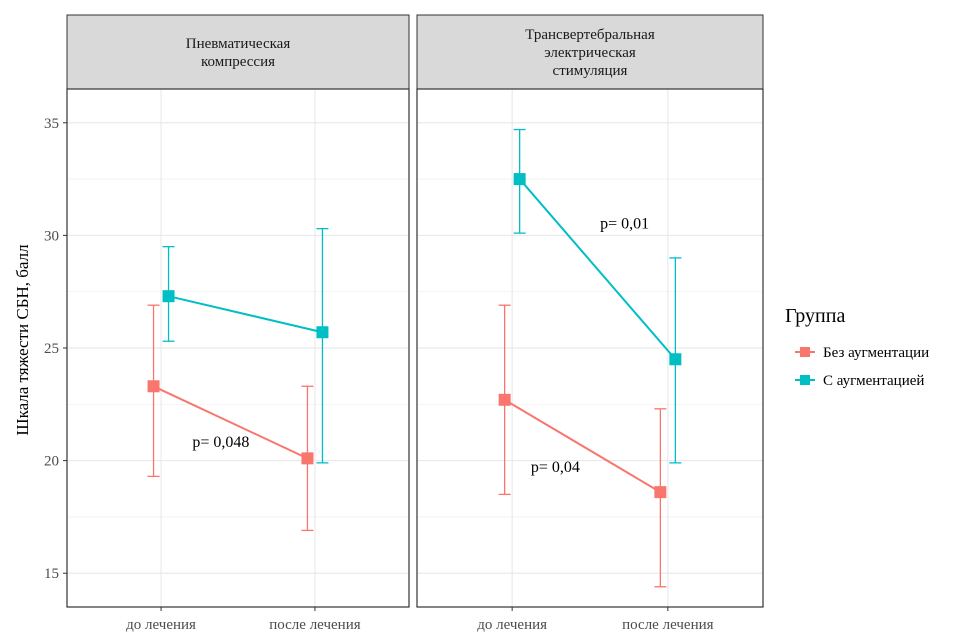  I want to click on legend: Группа Без аугментации С аугментацией, so click(857, 347).